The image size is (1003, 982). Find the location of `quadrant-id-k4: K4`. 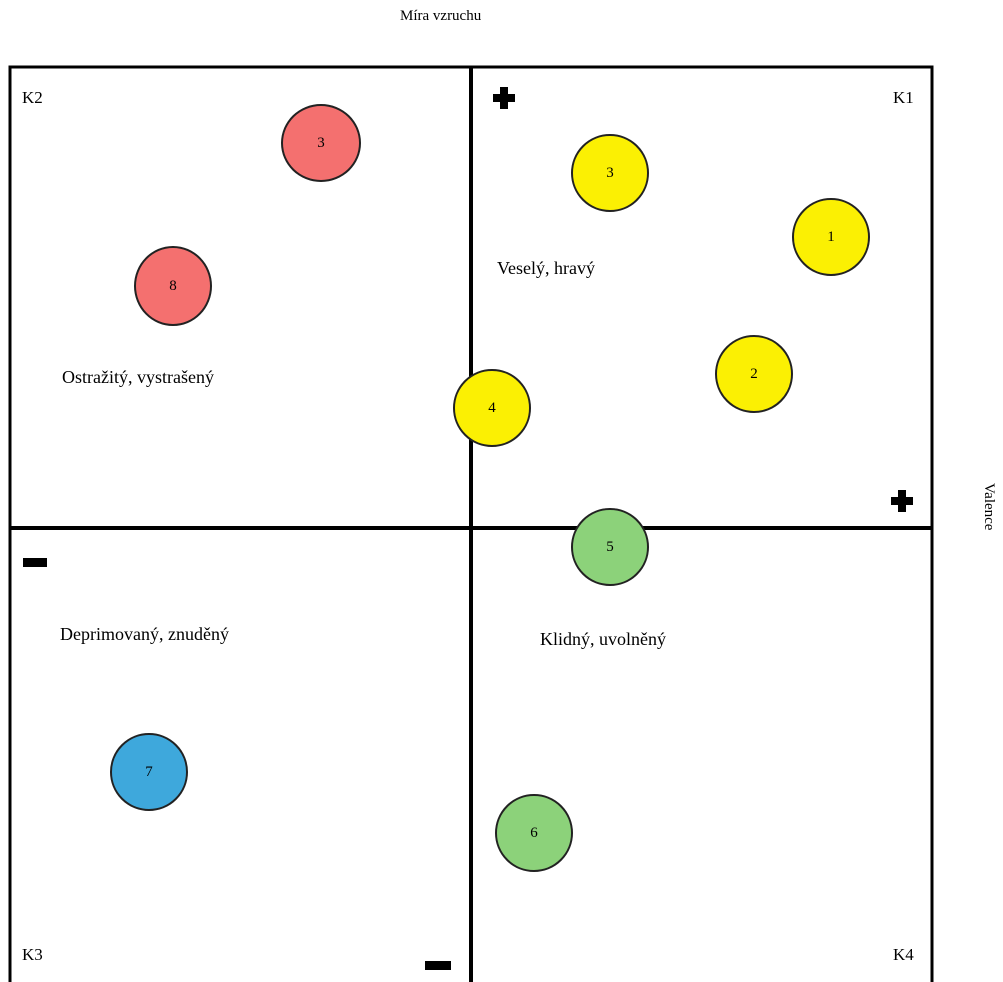

quadrant-id-k4: K4 is located at coordinates (903, 954).